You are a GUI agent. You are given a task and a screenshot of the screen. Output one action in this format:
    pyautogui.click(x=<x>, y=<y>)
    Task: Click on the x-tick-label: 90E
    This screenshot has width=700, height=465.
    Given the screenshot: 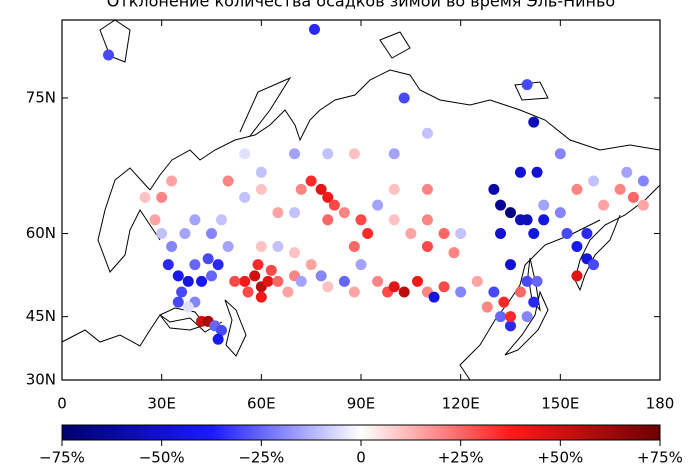 What is the action you would take?
    pyautogui.click(x=361, y=404)
    